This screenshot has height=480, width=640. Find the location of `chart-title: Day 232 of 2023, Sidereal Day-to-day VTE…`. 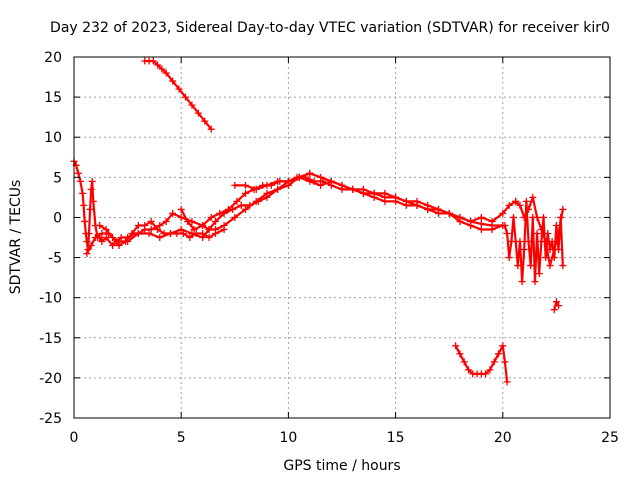

chart-title: Day 232 of 2023, Sidereal Day-to-day VTE… is located at coordinates (330, 28).